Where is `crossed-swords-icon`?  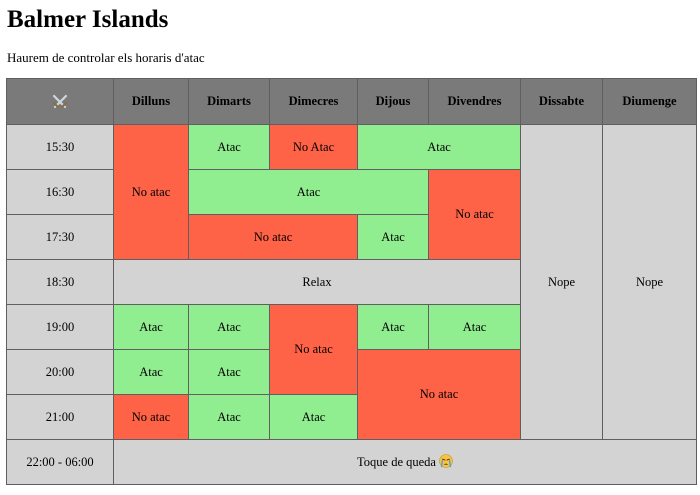
crossed-swords-icon is located at coordinates (60, 102).